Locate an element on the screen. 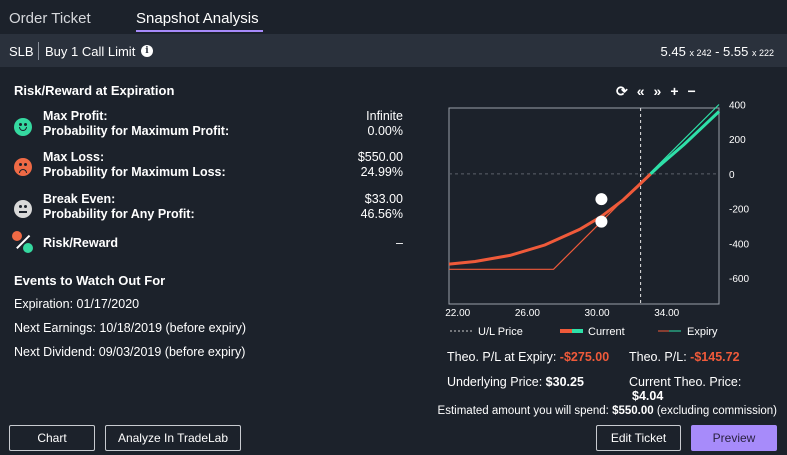  info-icon: i is located at coordinates (147, 51).